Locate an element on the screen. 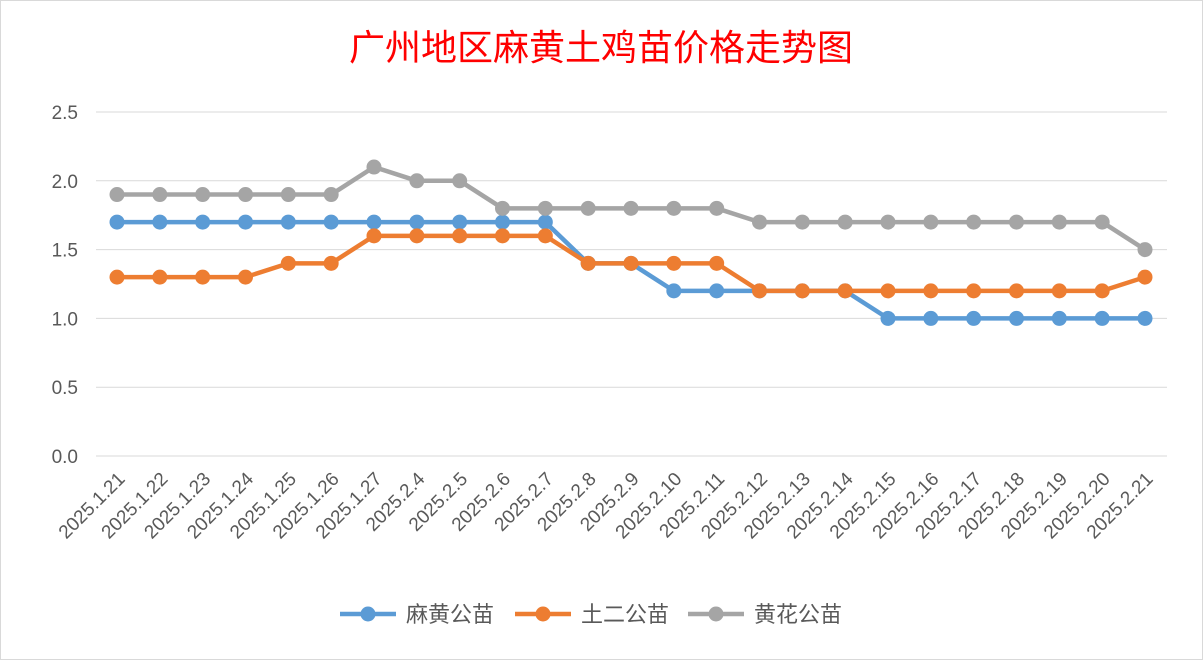 Image resolution: width=1203 pixels, height=660 pixels. legend-label: 麻黄公苗 is located at coordinates (450, 615).